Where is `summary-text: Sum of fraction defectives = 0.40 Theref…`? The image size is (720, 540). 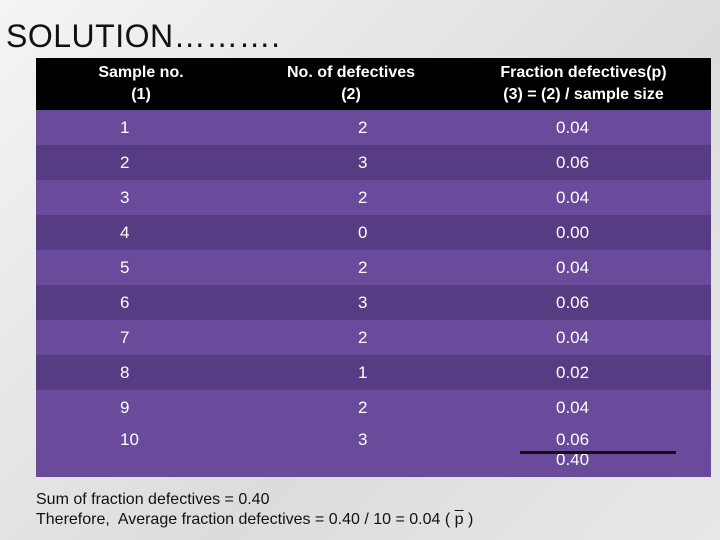 summary-text: Sum of fraction defectives = 0.40 Theref… is located at coordinates (254, 510).